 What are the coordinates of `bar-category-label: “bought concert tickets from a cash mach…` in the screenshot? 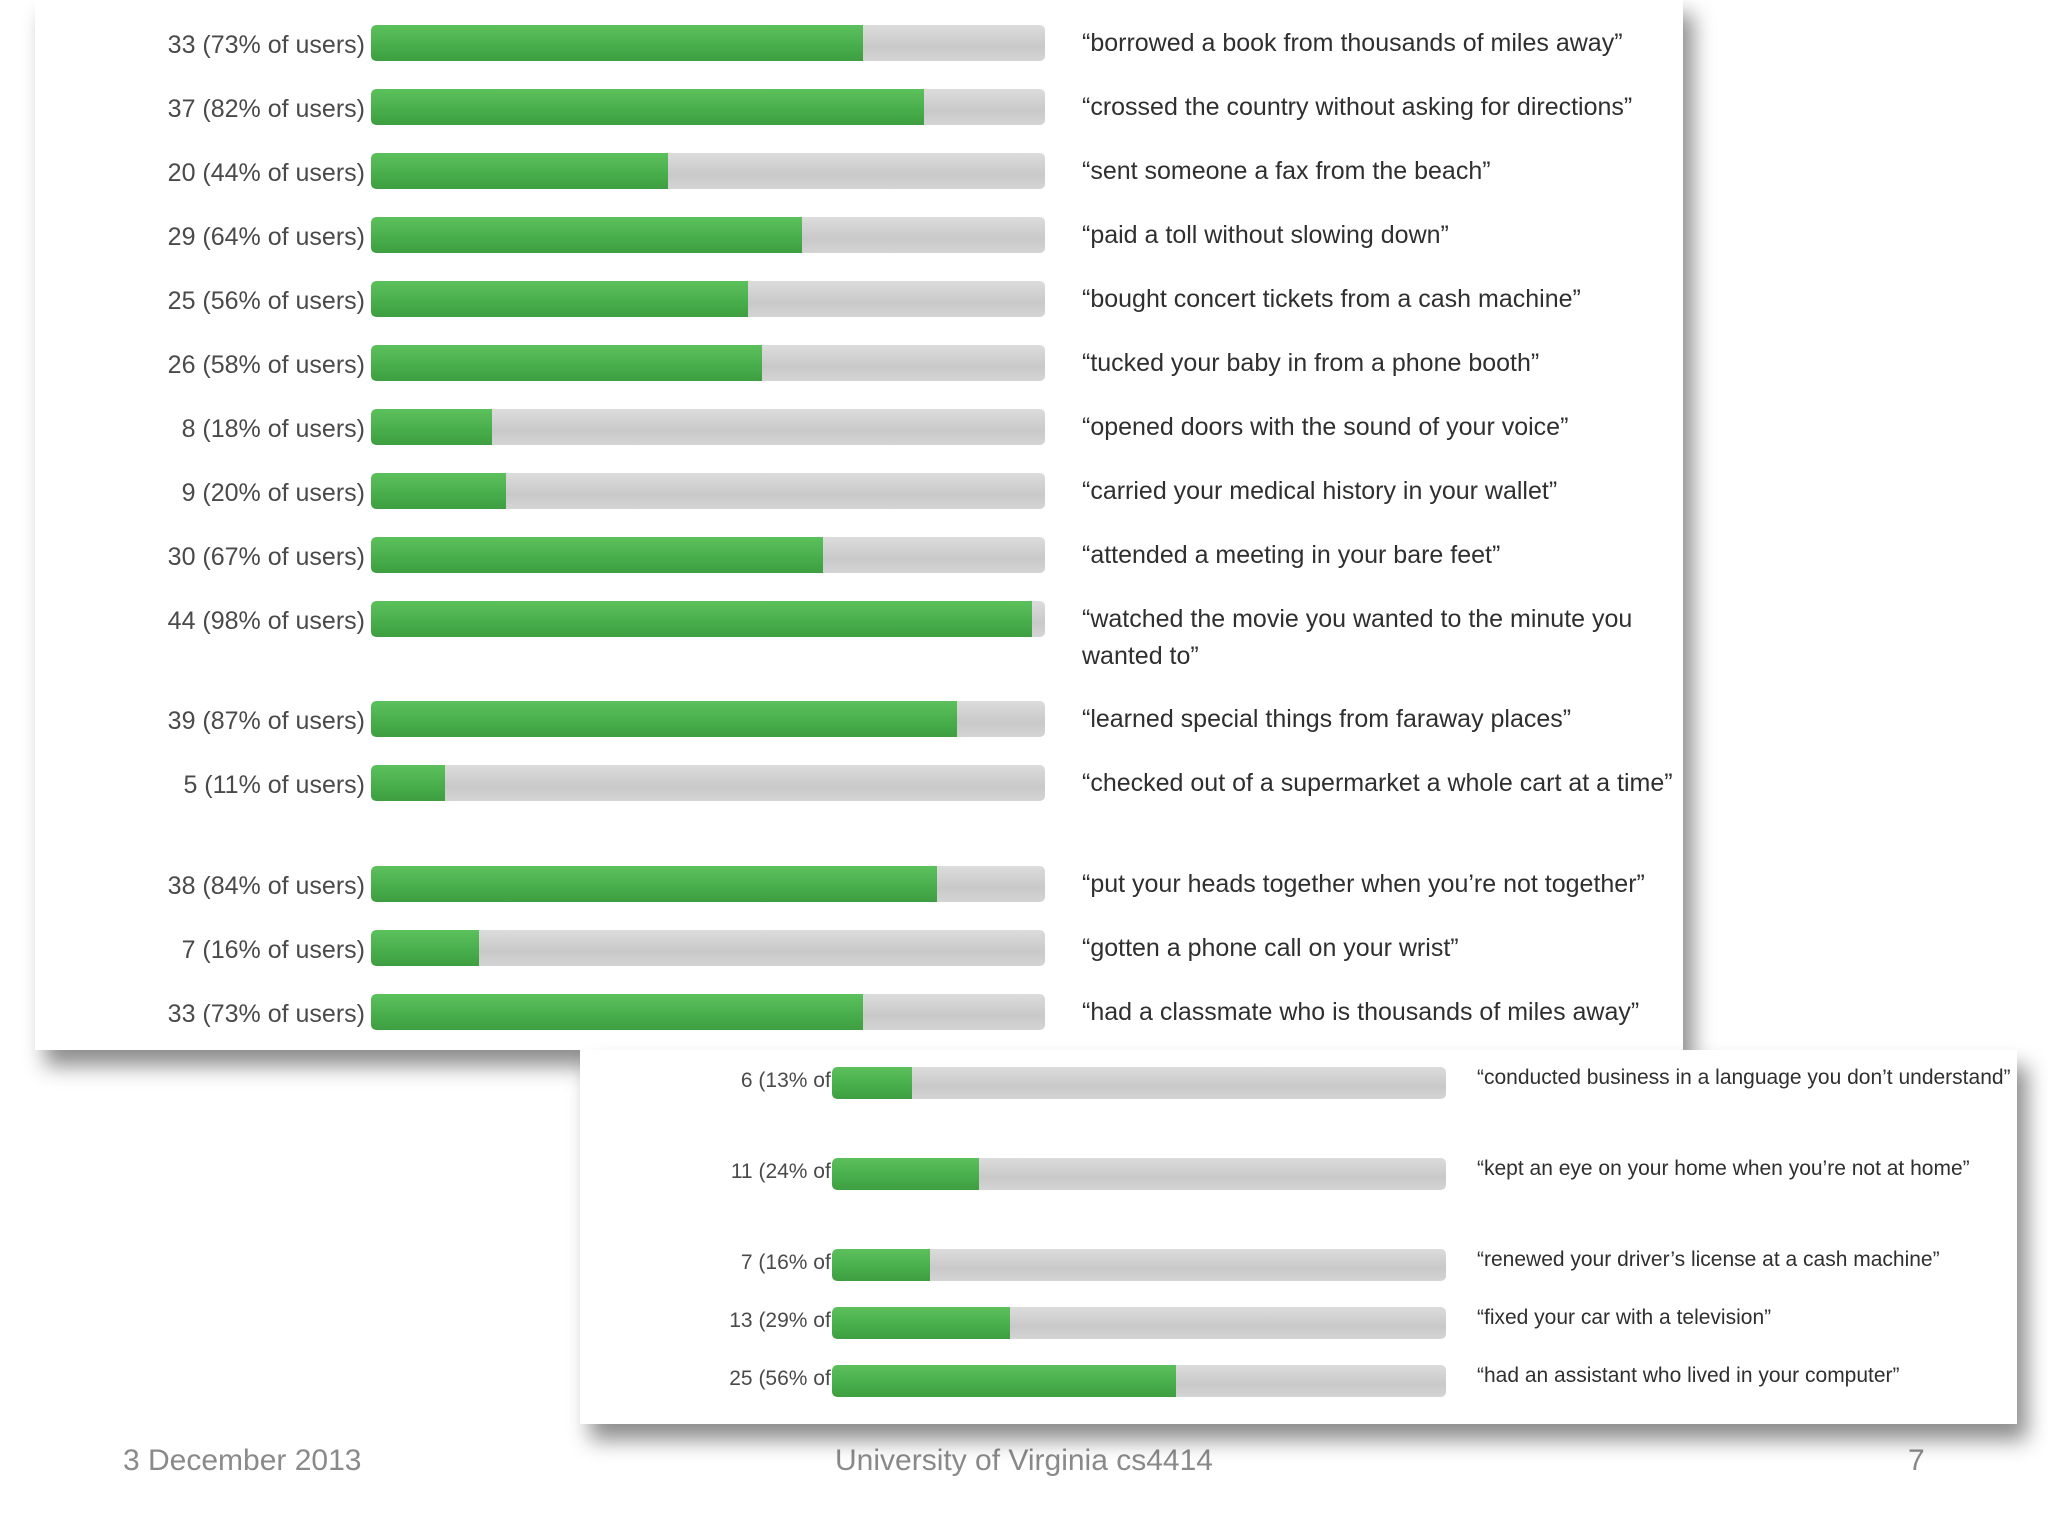 It's located at (1331, 299).